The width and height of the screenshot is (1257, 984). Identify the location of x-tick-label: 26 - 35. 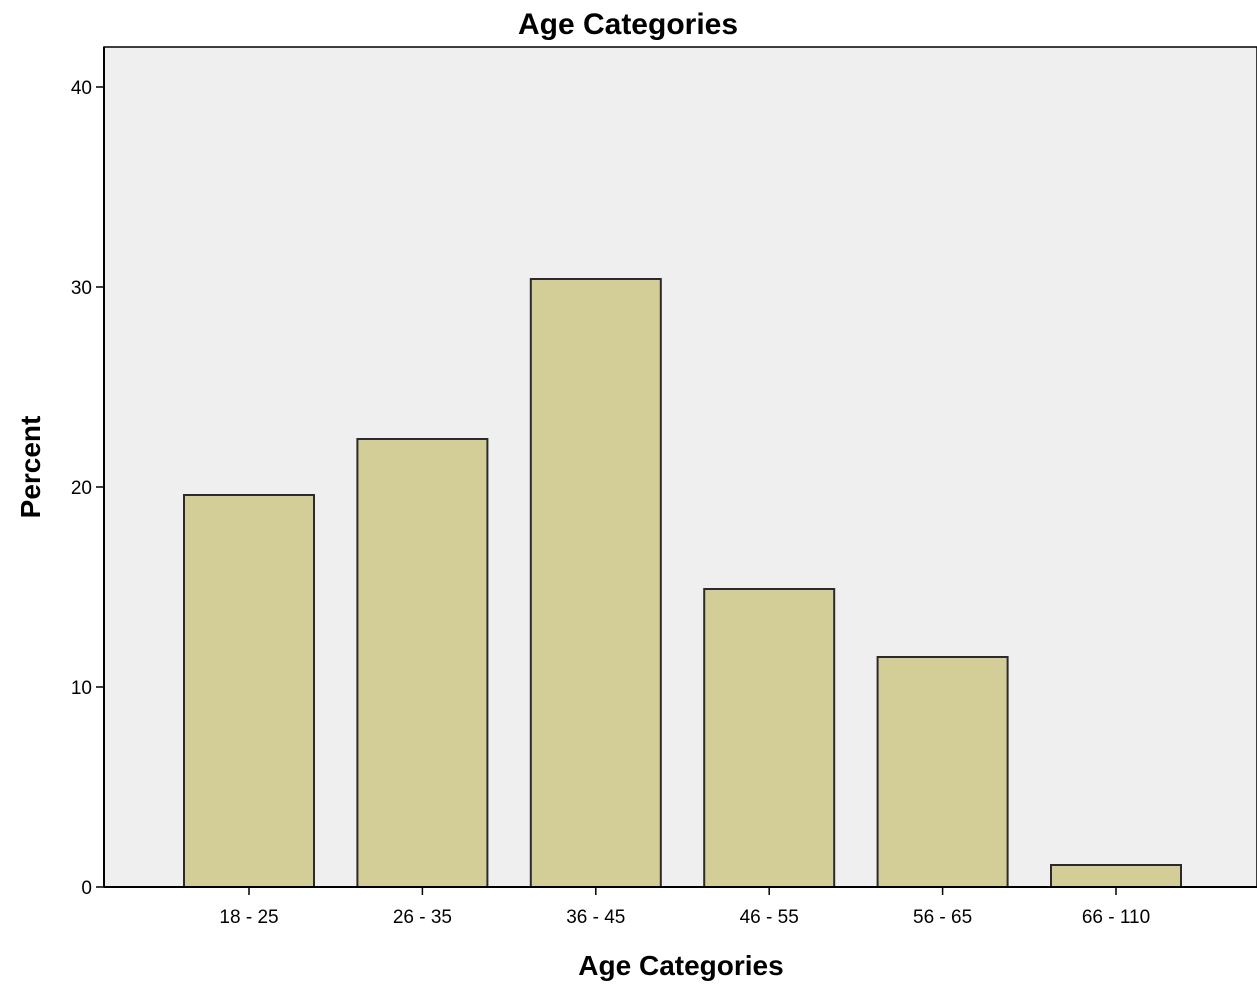
(422, 917).